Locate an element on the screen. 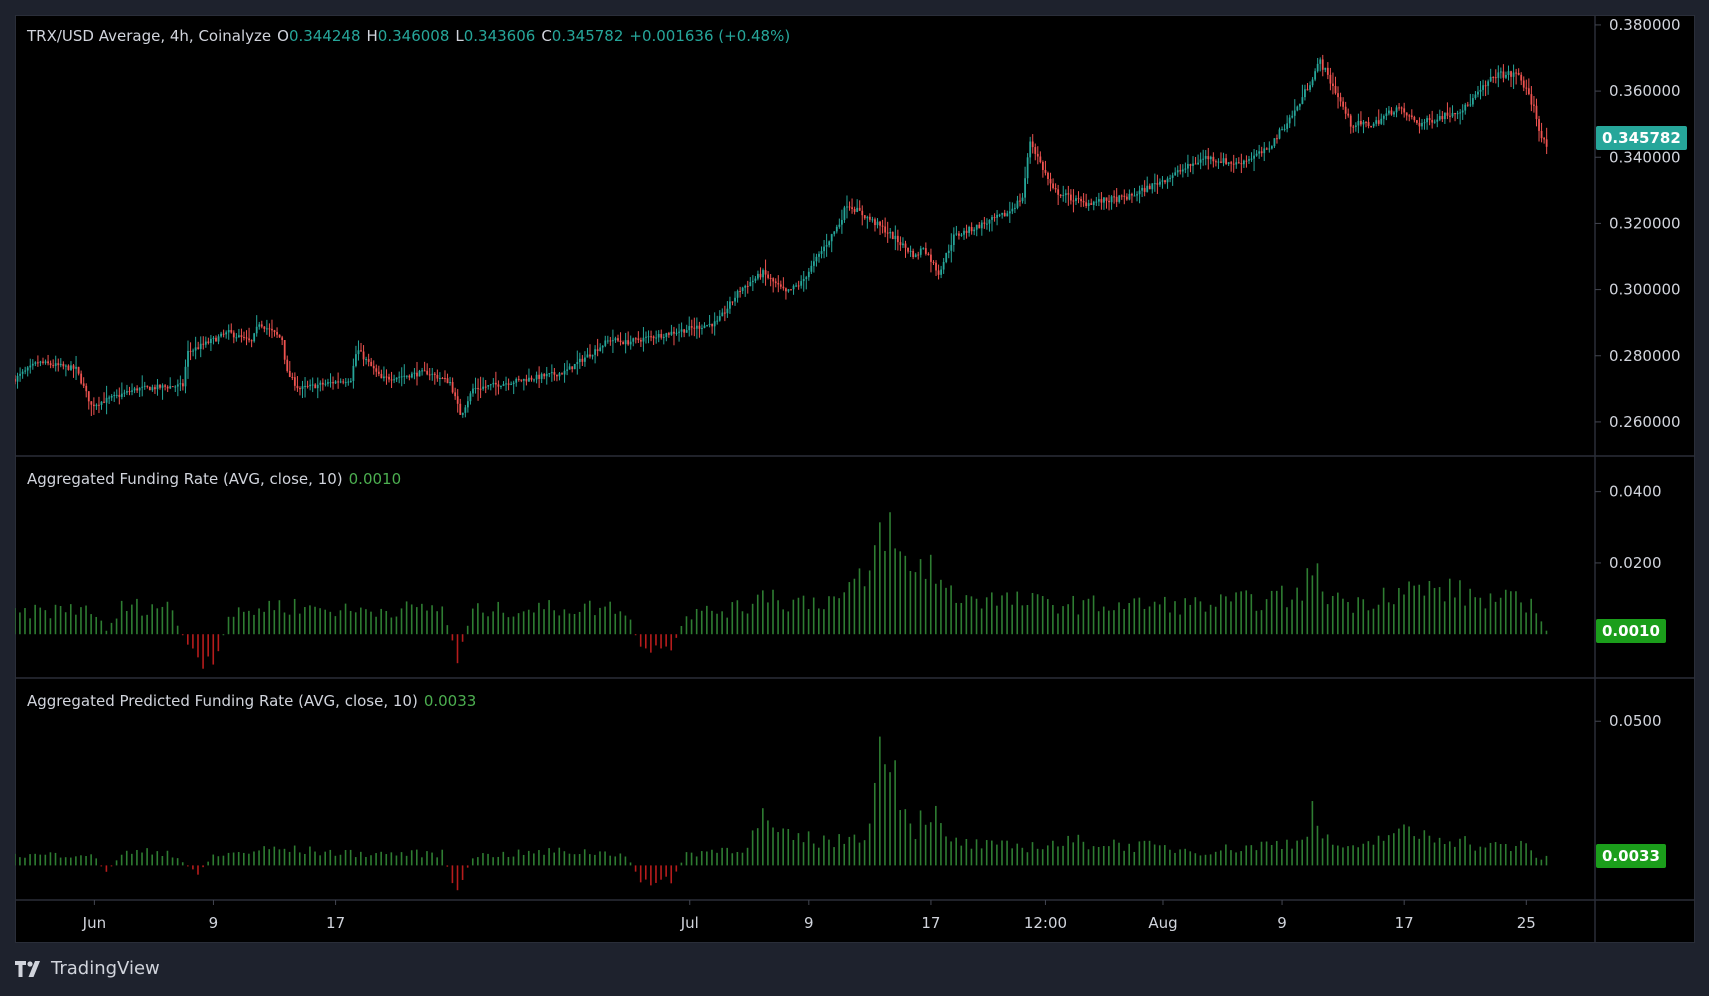 The height and width of the screenshot is (996, 1709). funding-axis: 0.0400 0.0200 is located at coordinates (1628, 527).